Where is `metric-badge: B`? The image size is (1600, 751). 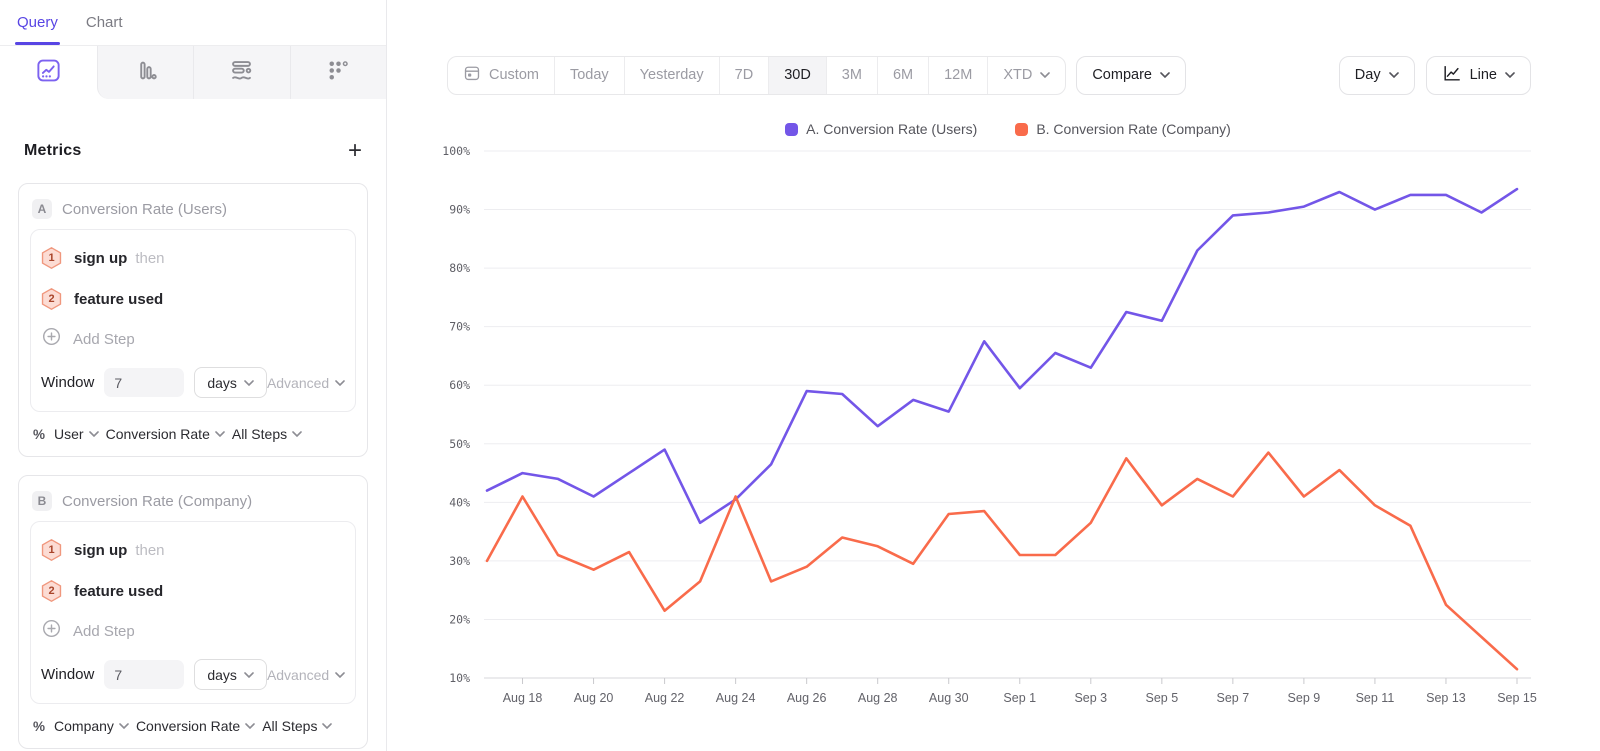 metric-badge: B is located at coordinates (42, 501).